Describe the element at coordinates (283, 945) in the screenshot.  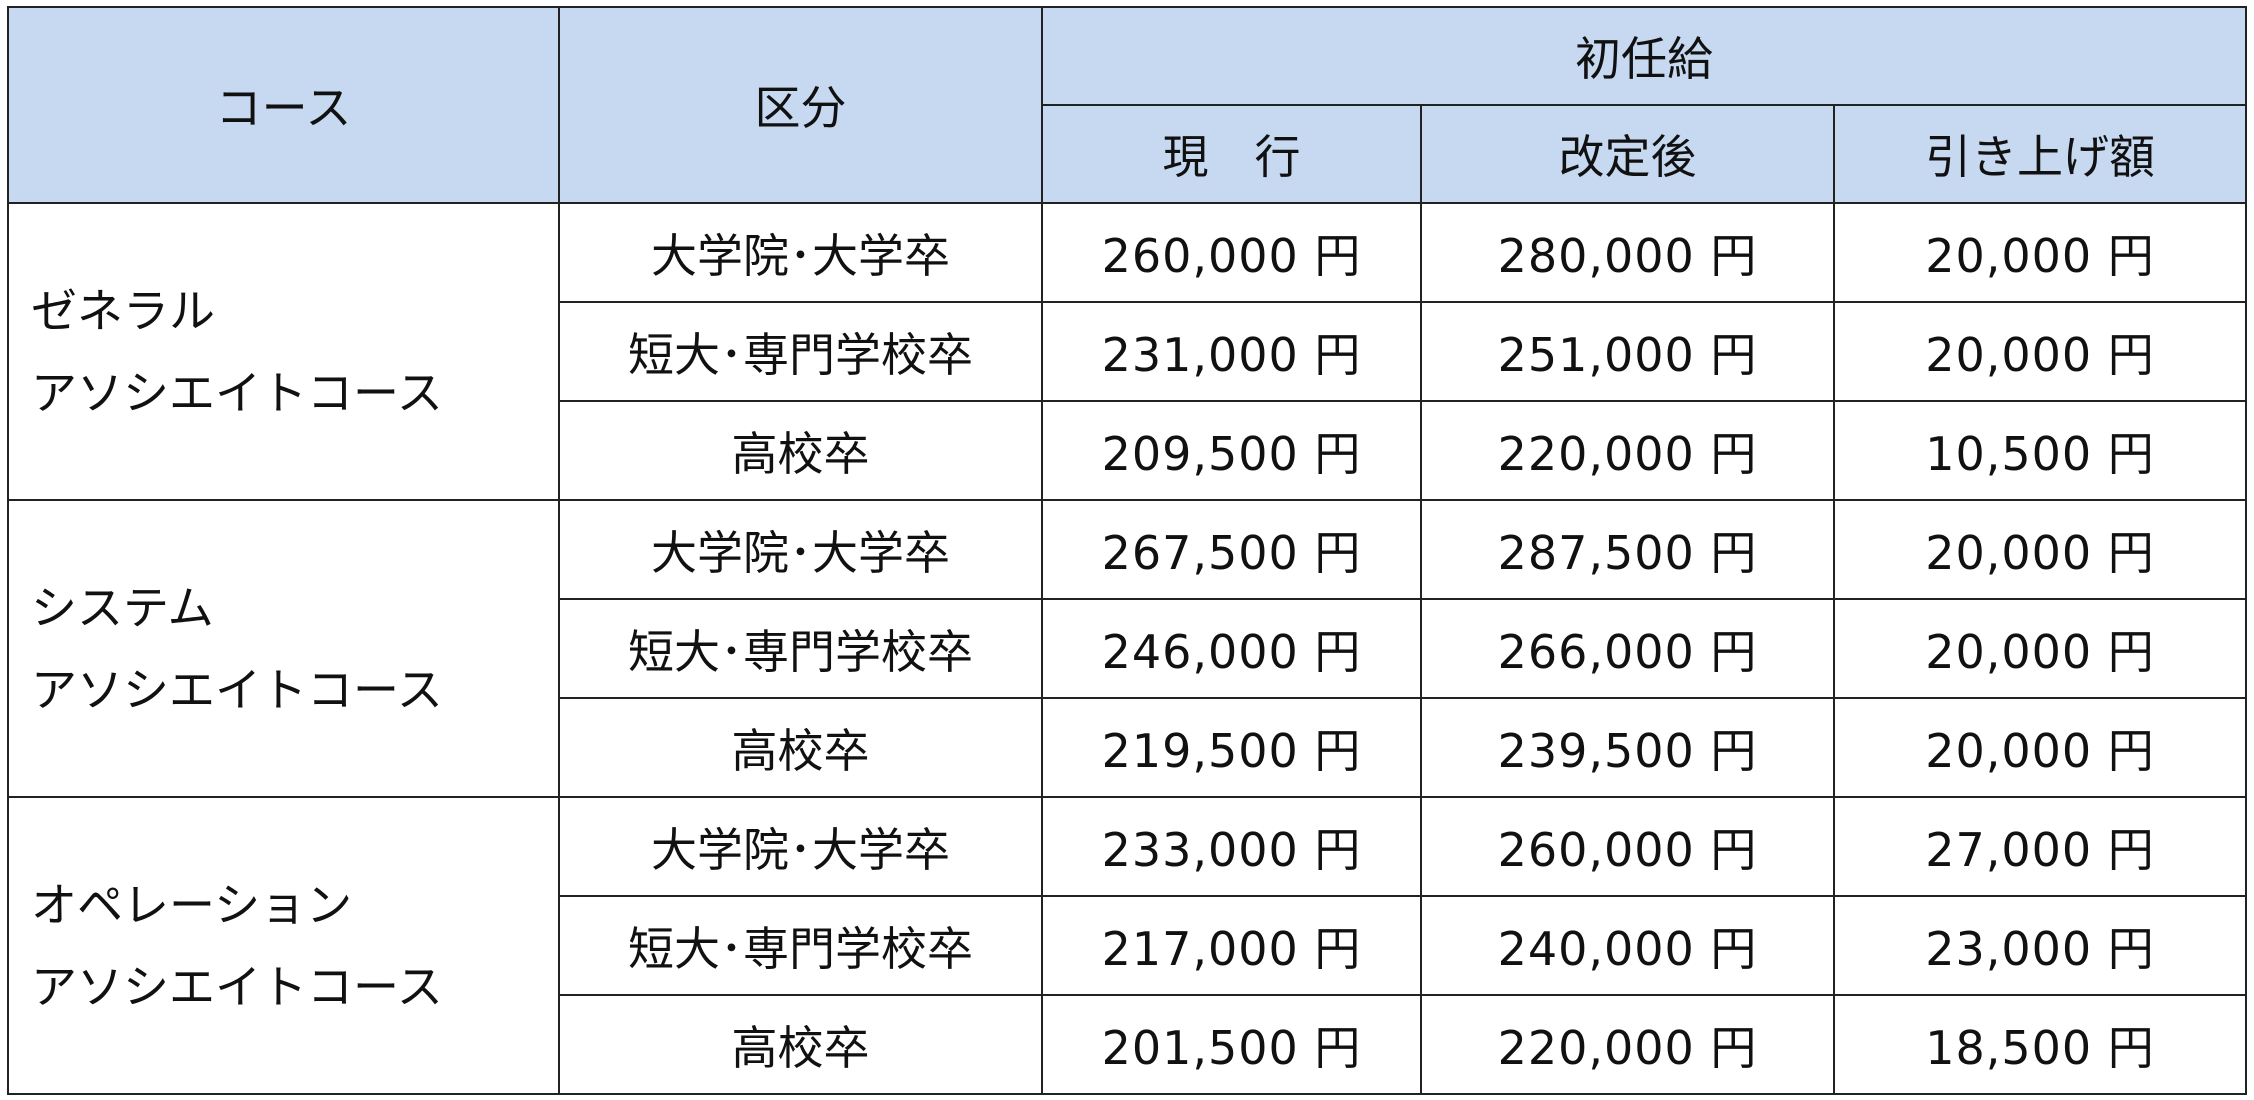
I see `course-name: オペレーションアソシエイトコース` at that location.